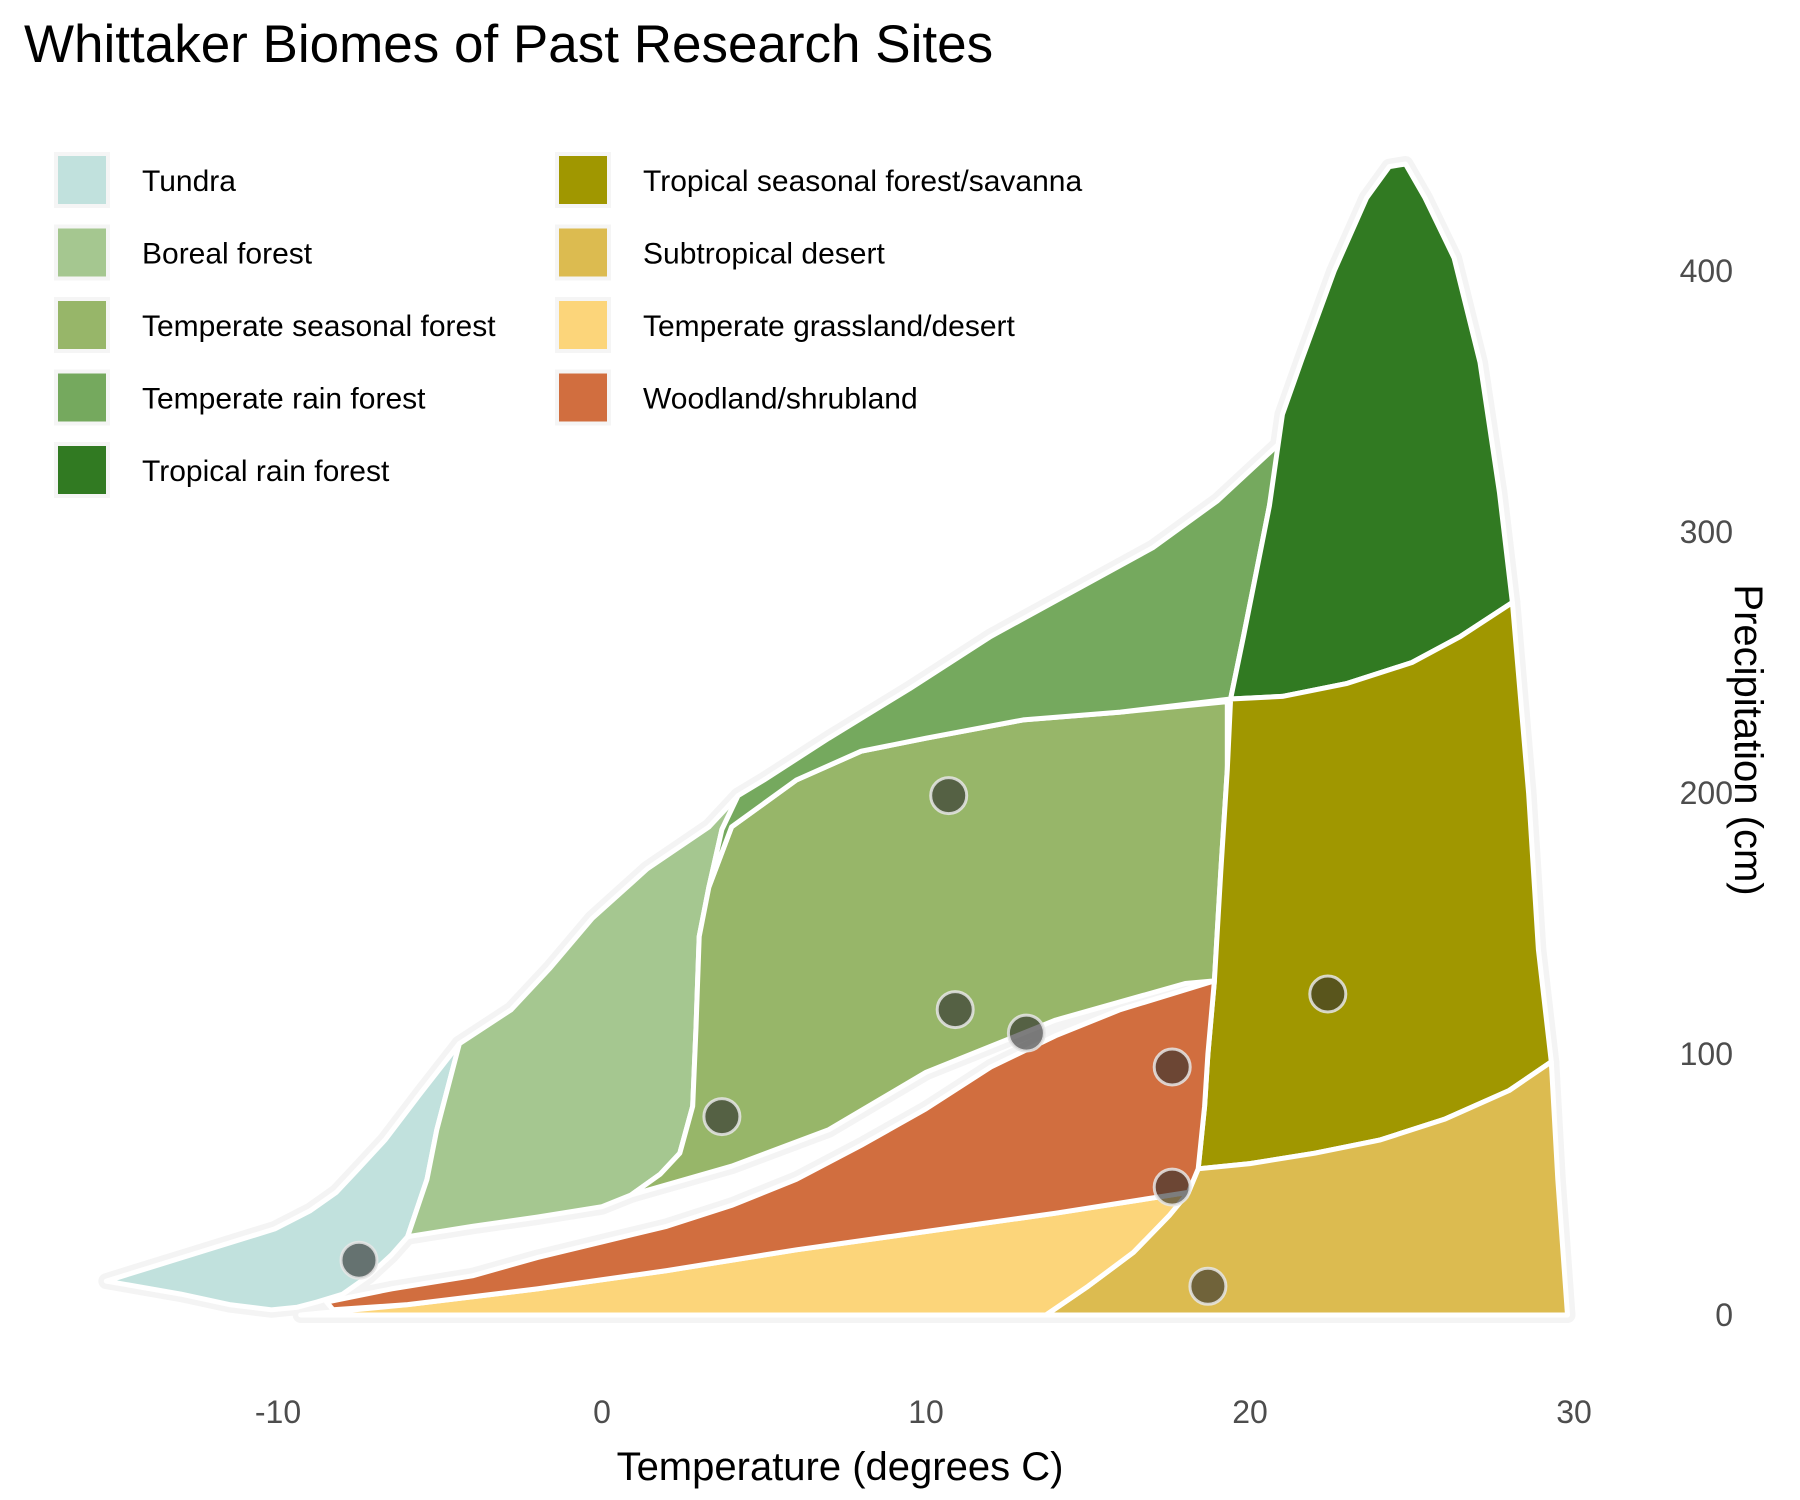 The height and width of the screenshot is (1500, 1800). I want to click on x-tick-label: 30, so click(1574, 1412).